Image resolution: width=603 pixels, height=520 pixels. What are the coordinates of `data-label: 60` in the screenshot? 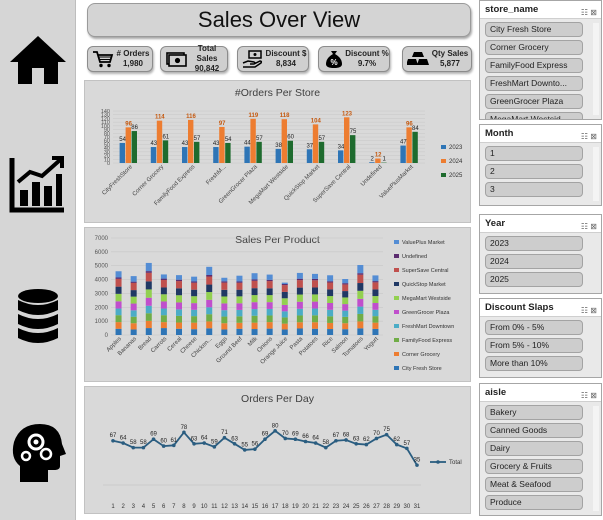 It's located at (290, 138).